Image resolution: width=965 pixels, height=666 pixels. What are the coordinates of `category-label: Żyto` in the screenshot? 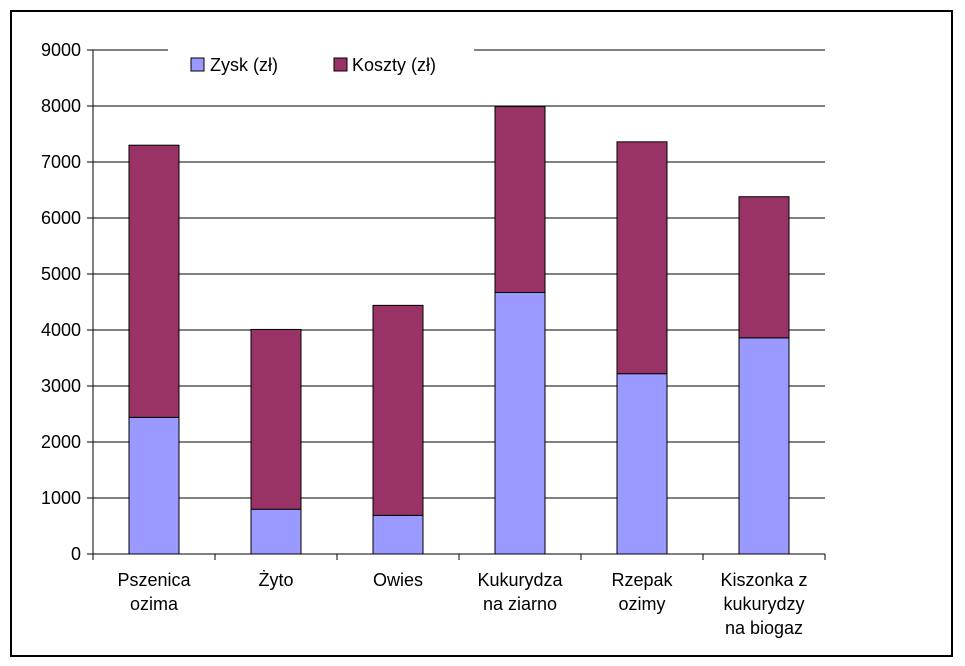 It's located at (275, 580).